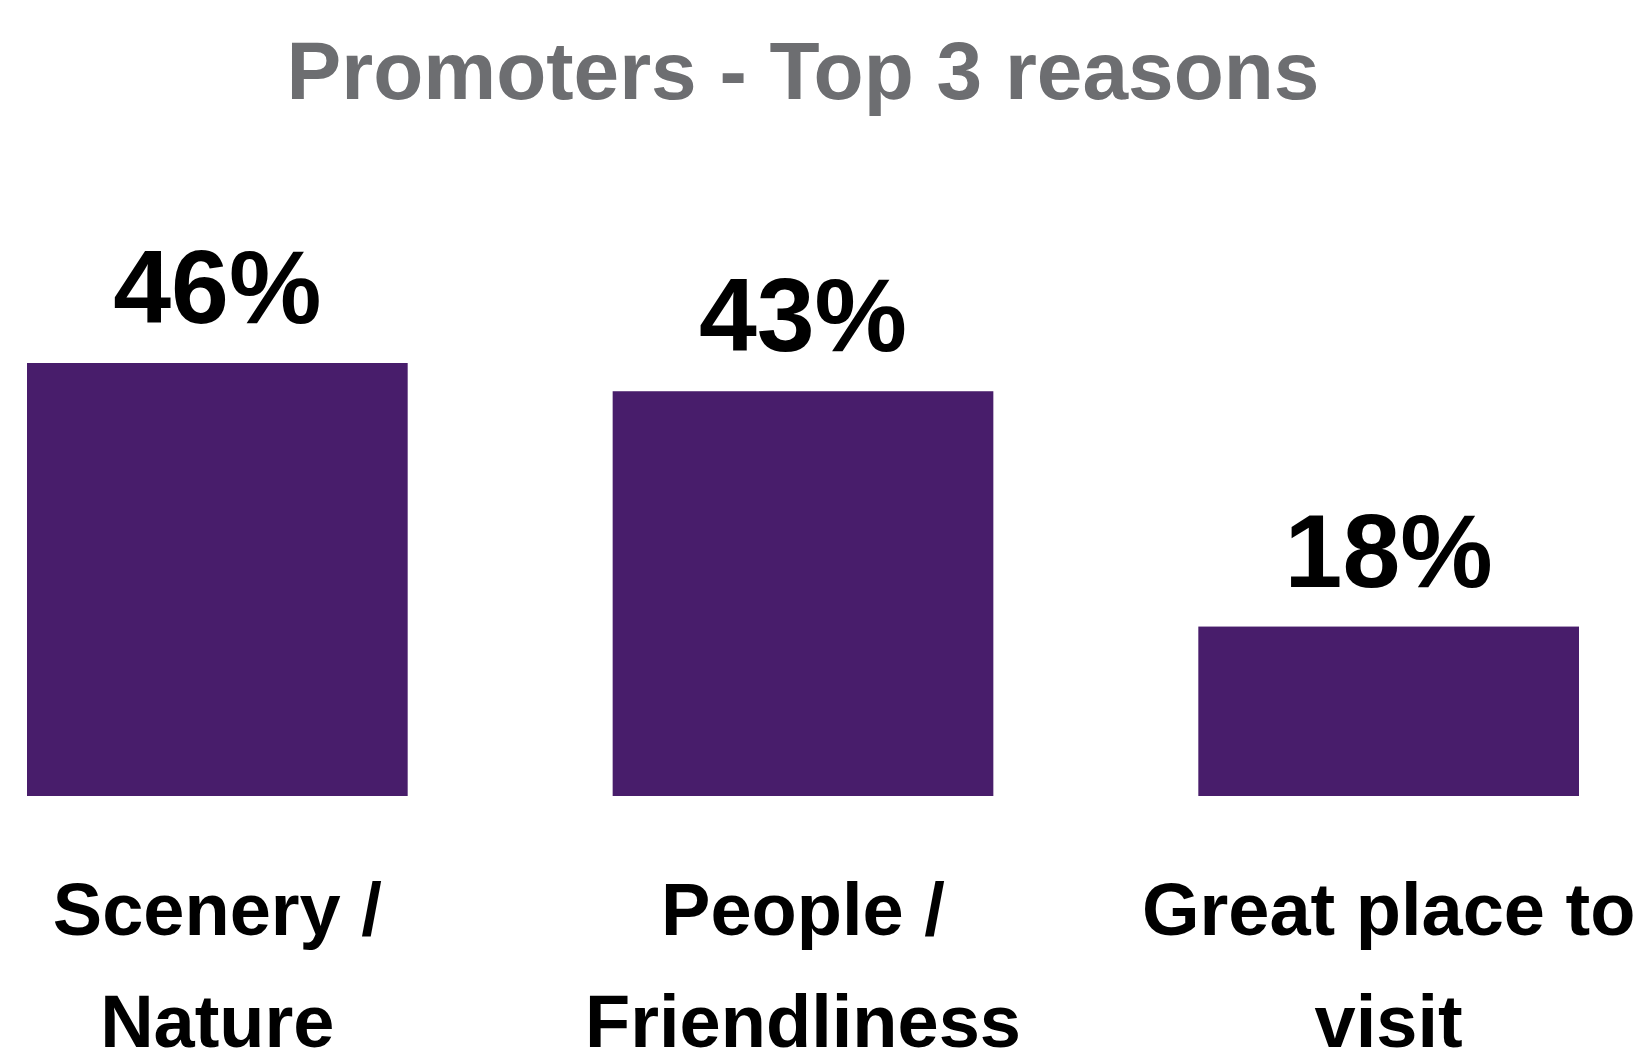  What do you see at coordinates (1388, 963) in the screenshot?
I see `x-tick-label: Great place to visit` at bounding box center [1388, 963].